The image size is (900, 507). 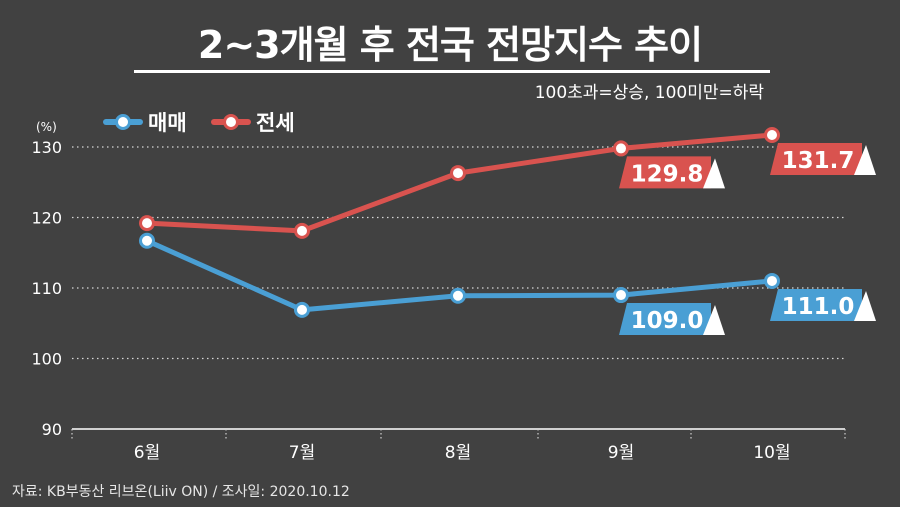 I want to click on legend: 매매 전세, so click(x=199, y=123).